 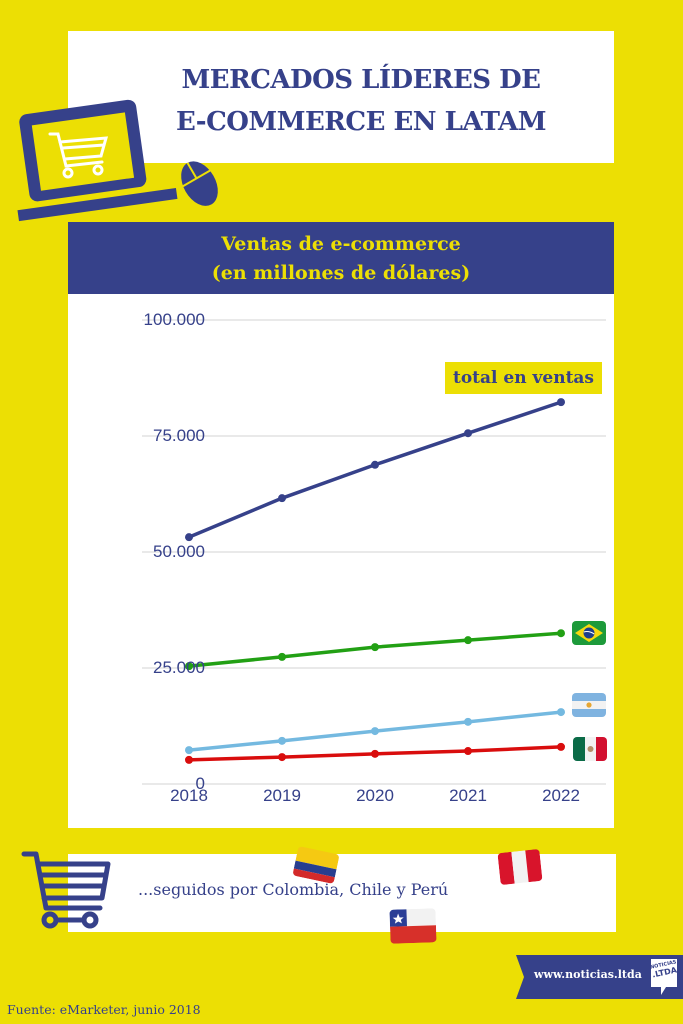 I want to click on title-panel: MERCADOS LÍDERES DE E-COMMERCE EN LATAM, so click(x=341, y=97).